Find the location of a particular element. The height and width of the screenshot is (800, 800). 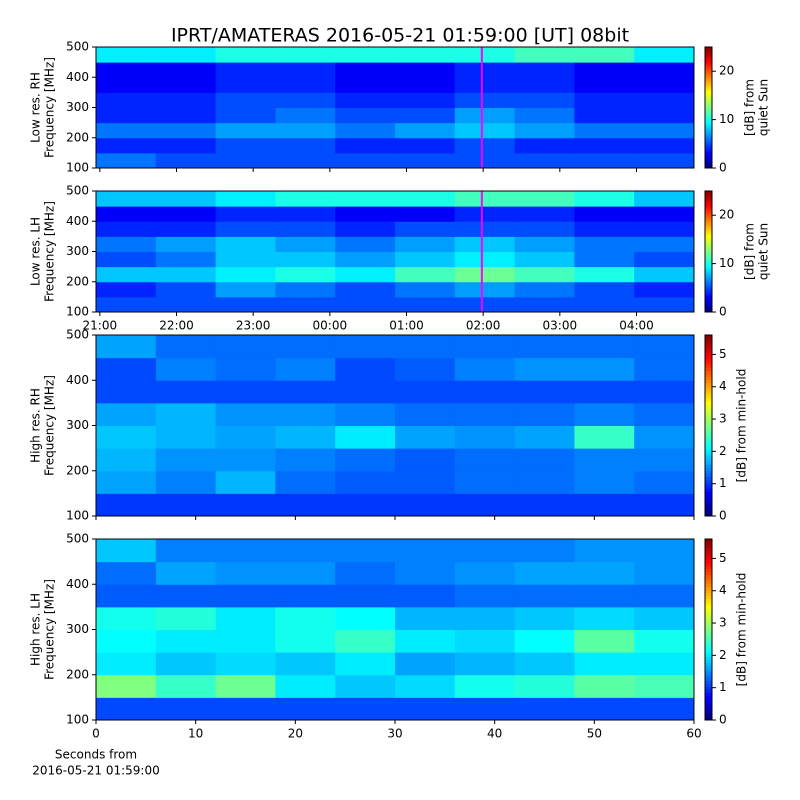

x-tick-label: 10 is located at coordinates (195, 734).